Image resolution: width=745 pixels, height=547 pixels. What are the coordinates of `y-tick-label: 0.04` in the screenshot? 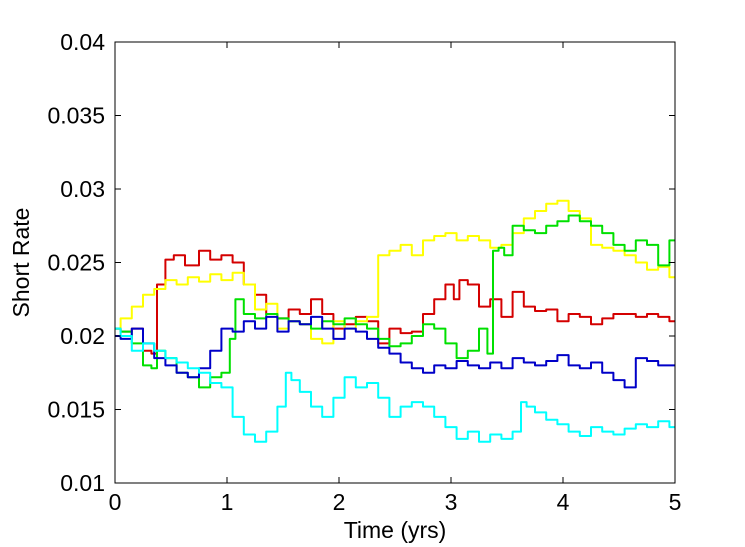 It's located at (82, 42).